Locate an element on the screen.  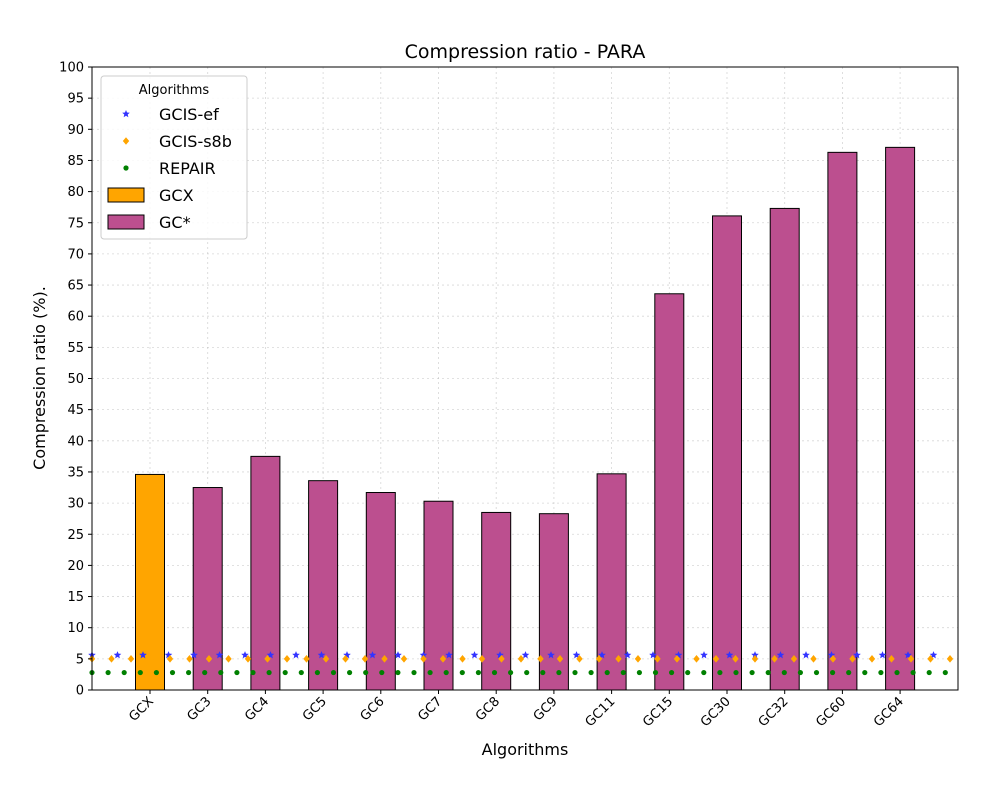
y-tick-label: 90 is located at coordinates (75, 130).